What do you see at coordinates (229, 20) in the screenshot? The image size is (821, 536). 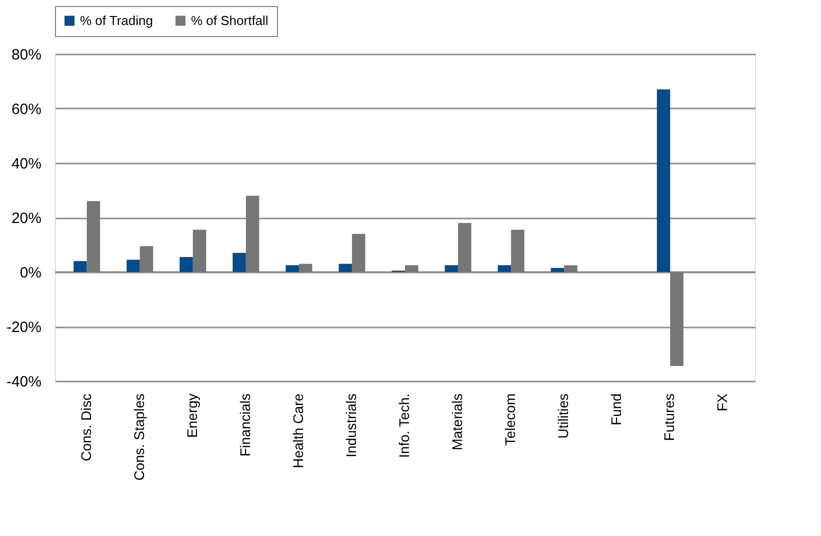 I see `legend-label: % of Shortfall` at bounding box center [229, 20].